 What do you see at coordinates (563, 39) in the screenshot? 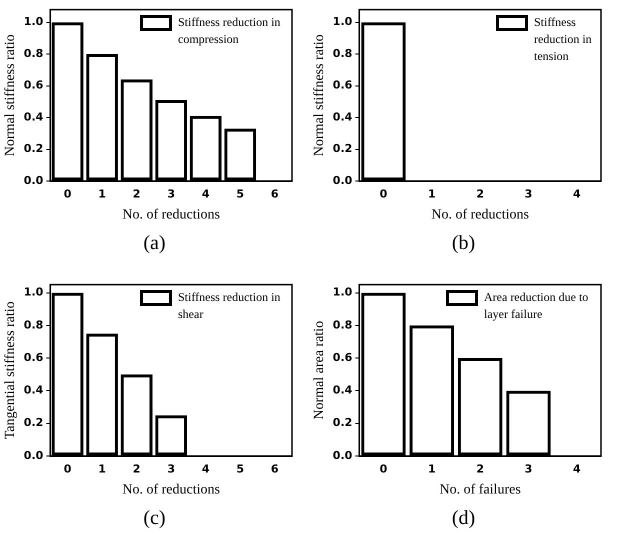
I see `legend-label: Stiffness reduction in tension` at bounding box center [563, 39].